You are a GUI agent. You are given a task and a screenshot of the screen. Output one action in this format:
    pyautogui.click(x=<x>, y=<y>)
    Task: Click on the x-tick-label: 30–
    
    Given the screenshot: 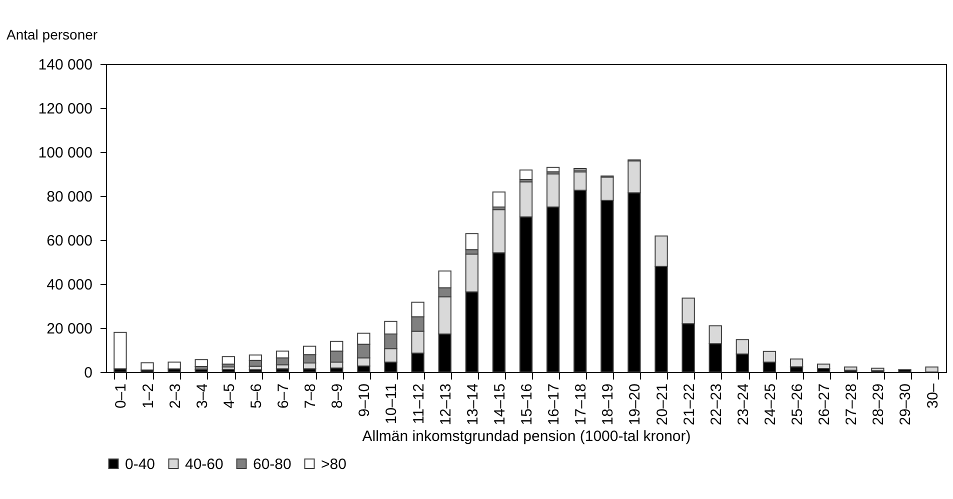 What is the action you would take?
    pyautogui.click(x=933, y=395)
    